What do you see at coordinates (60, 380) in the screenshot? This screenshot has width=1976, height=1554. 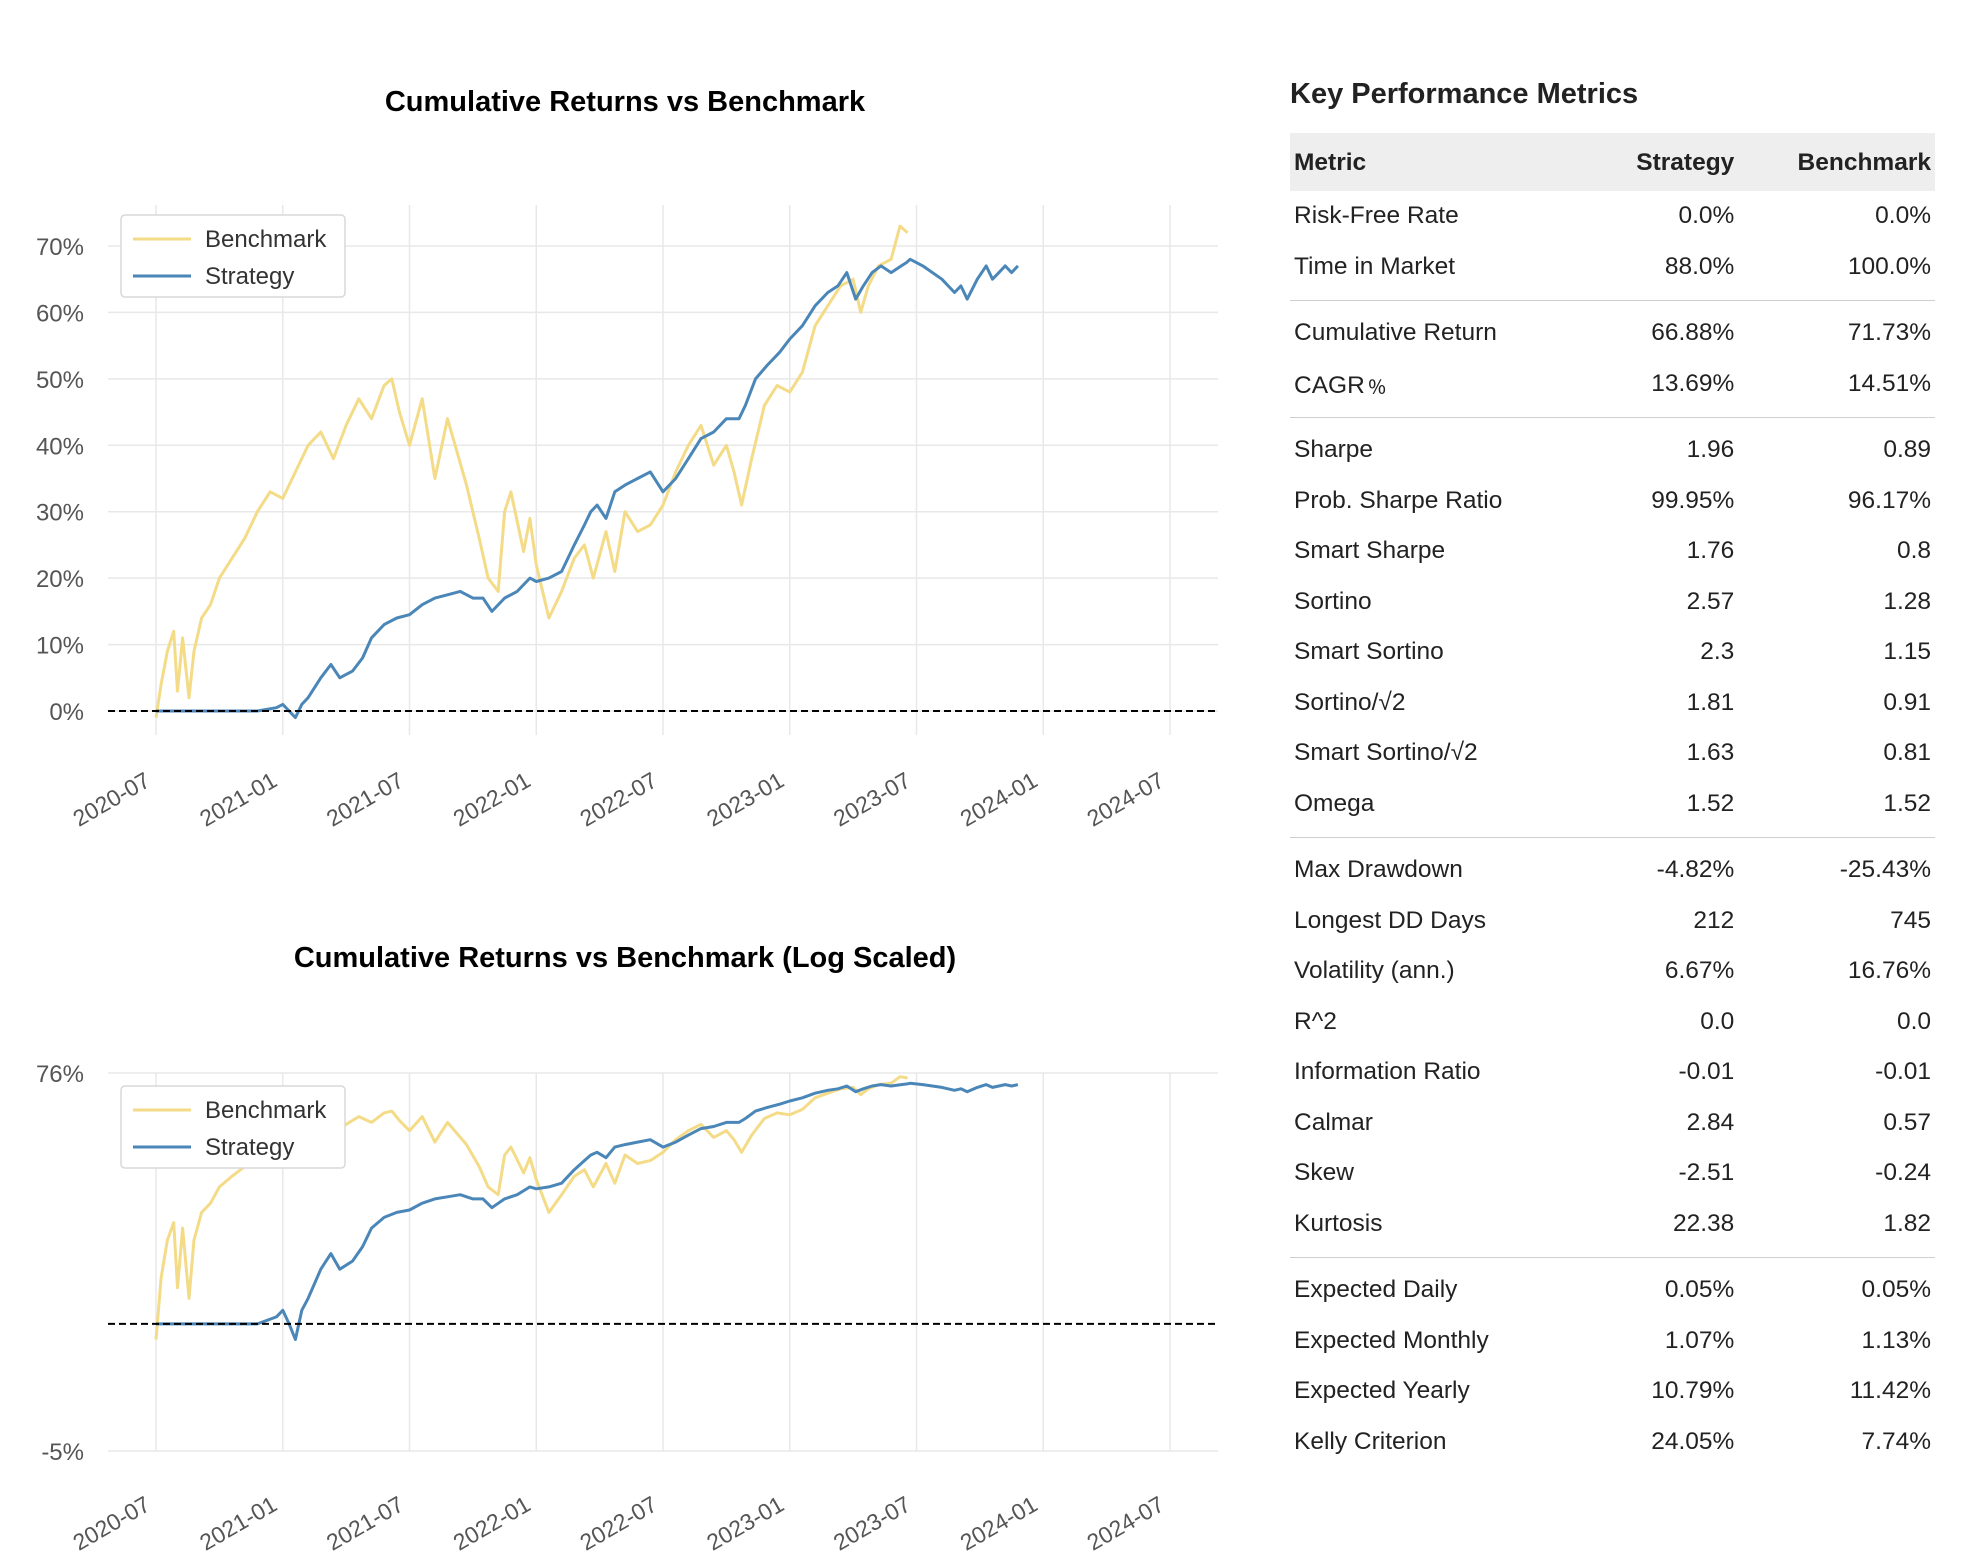 I see `y-tick-label: 50%` at bounding box center [60, 380].